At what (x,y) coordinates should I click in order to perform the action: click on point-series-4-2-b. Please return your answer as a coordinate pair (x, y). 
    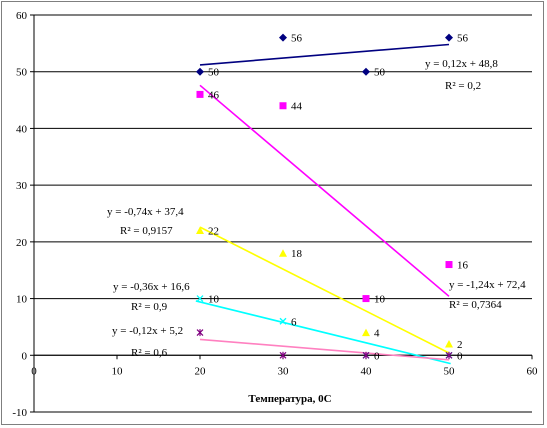
    Looking at the image, I should click on (283, 321).